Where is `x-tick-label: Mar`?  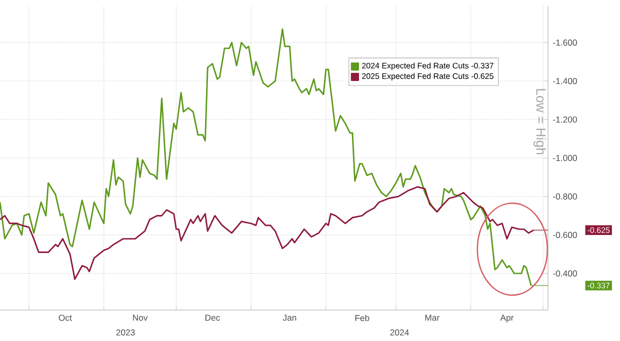 x-tick-label: Mar is located at coordinates (432, 317).